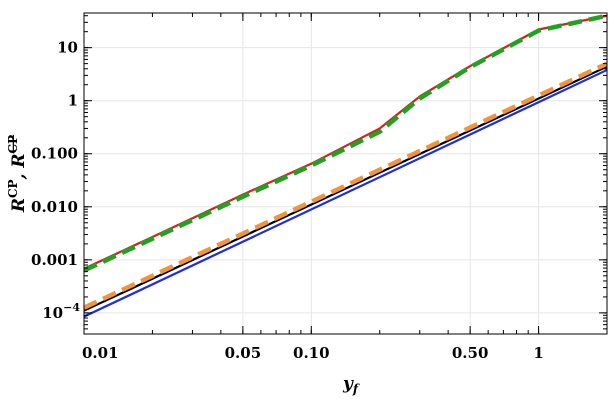 The height and width of the screenshot is (400, 610). Describe the element at coordinates (13, 188) in the screenshot. I see `y-axis-title-cp: CP` at that location.